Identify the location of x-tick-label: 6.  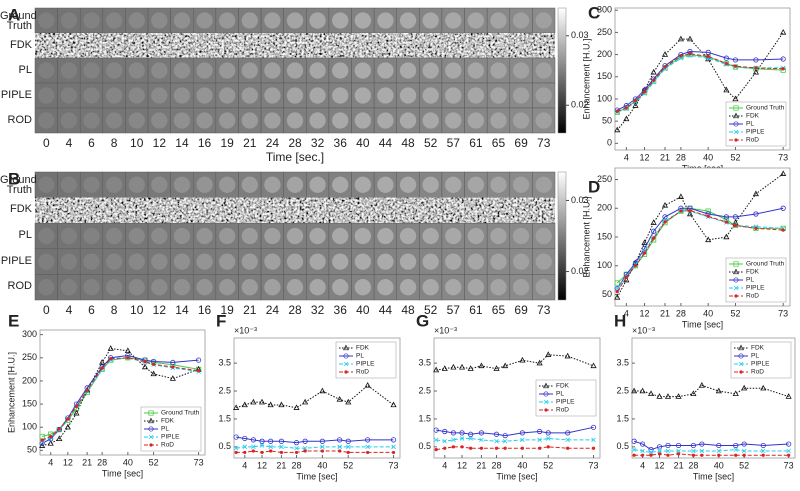
(91, 310).